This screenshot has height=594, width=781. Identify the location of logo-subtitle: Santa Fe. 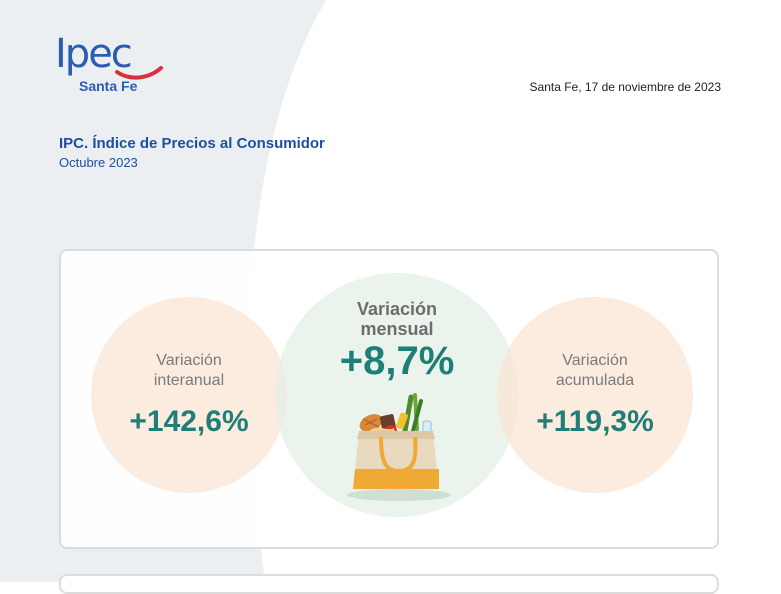
(108, 86).